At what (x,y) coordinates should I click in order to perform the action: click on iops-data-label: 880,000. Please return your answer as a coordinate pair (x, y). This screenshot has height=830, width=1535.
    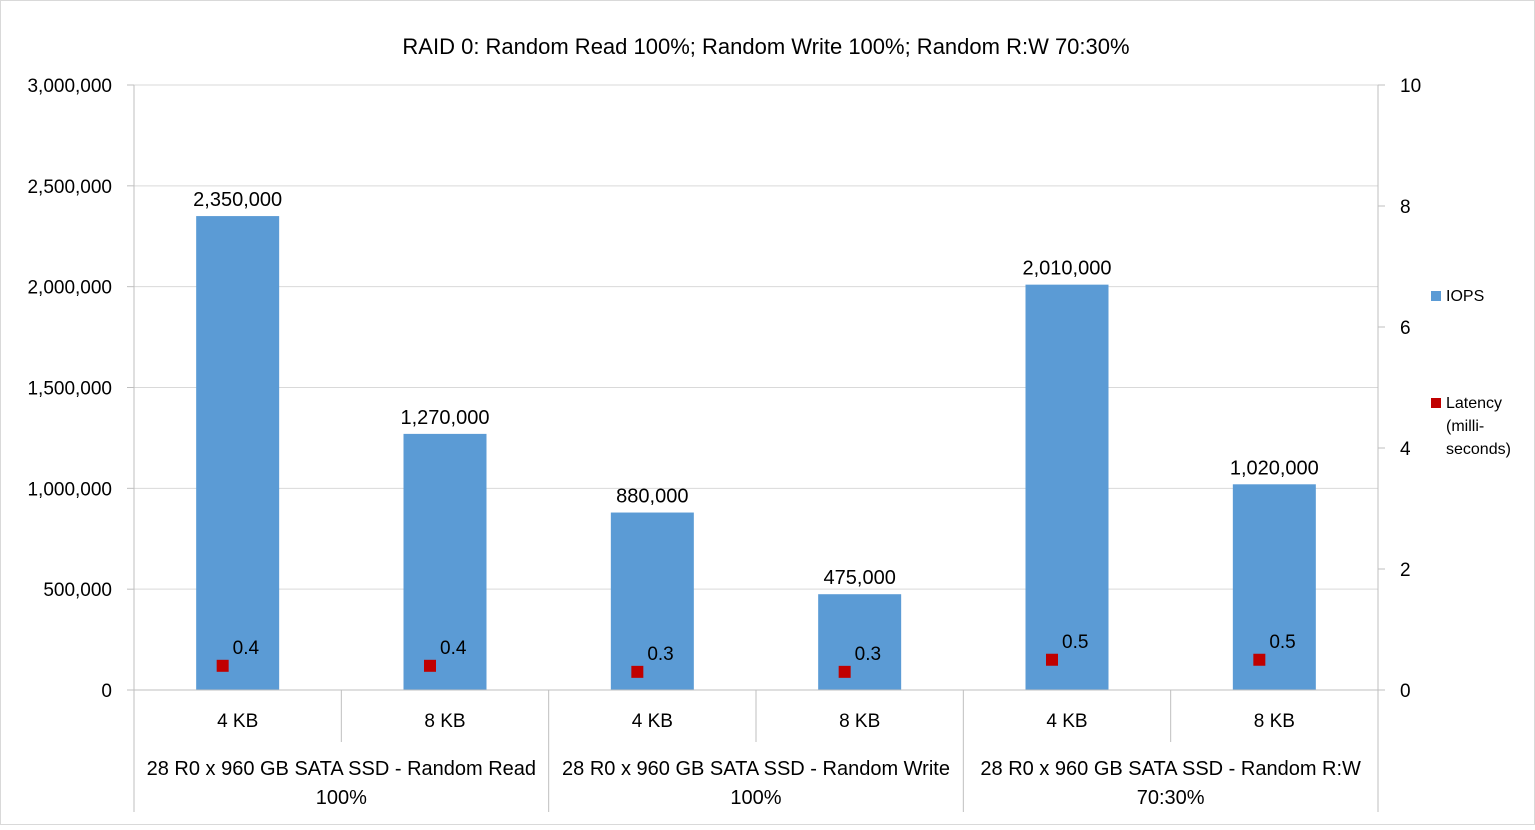
    Looking at the image, I should click on (652, 497).